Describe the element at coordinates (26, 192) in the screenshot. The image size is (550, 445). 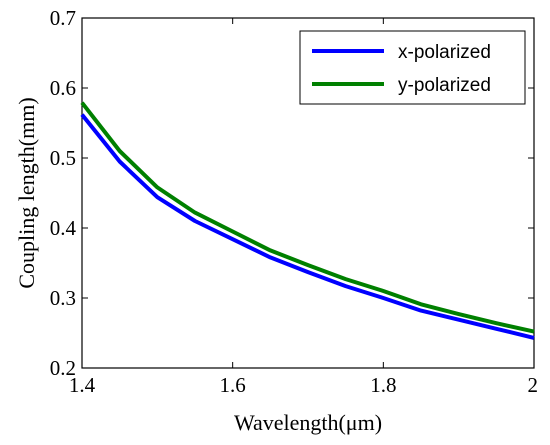
I see `y-axis-title: Coupling length(mm)` at that location.